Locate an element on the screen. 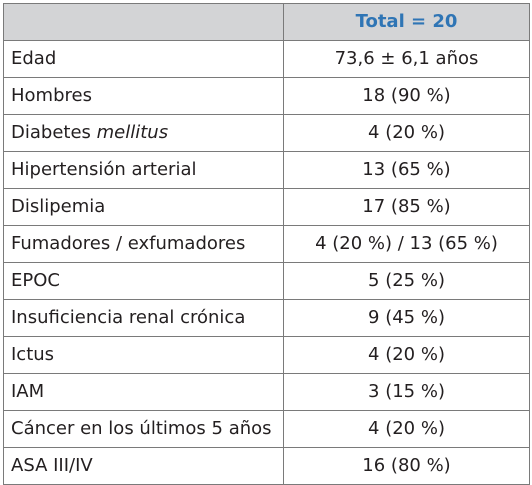 The image size is (532, 485). row-label: Cáncer en los últimos 5 años is located at coordinates (141, 428).